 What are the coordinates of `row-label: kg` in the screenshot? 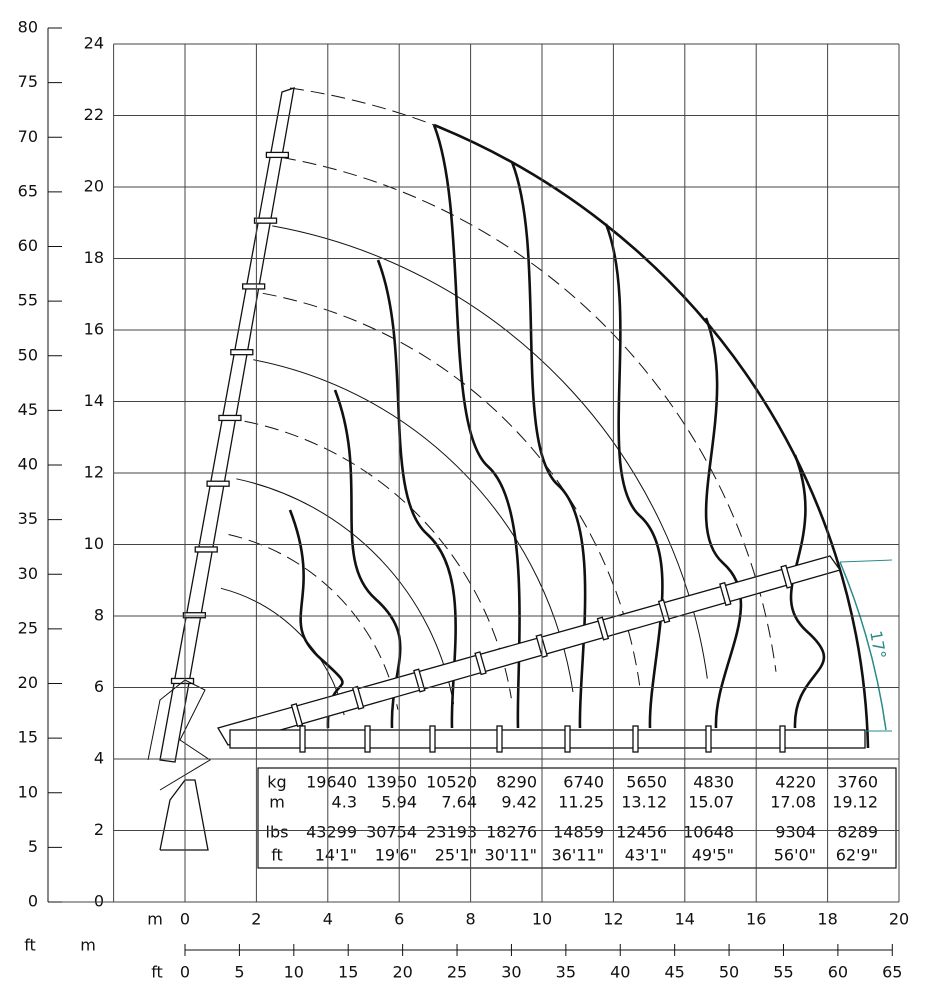 It's located at (276, 782).